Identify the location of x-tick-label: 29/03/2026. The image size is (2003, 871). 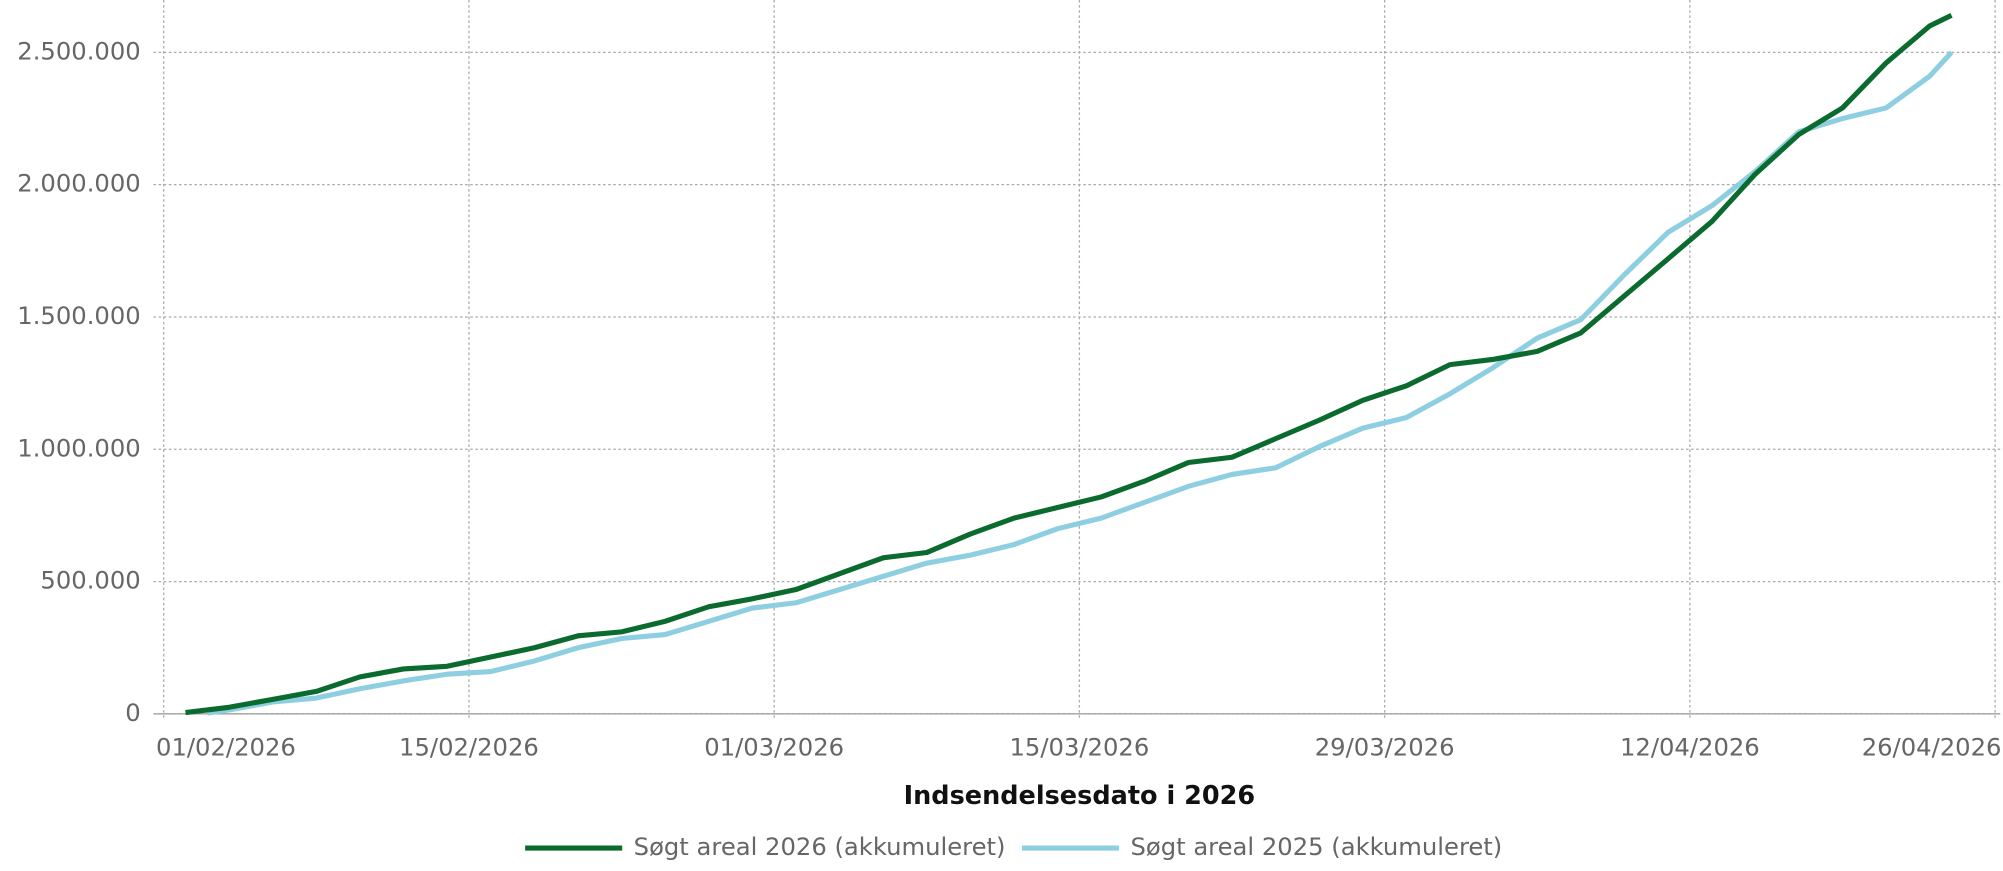
(1385, 746).